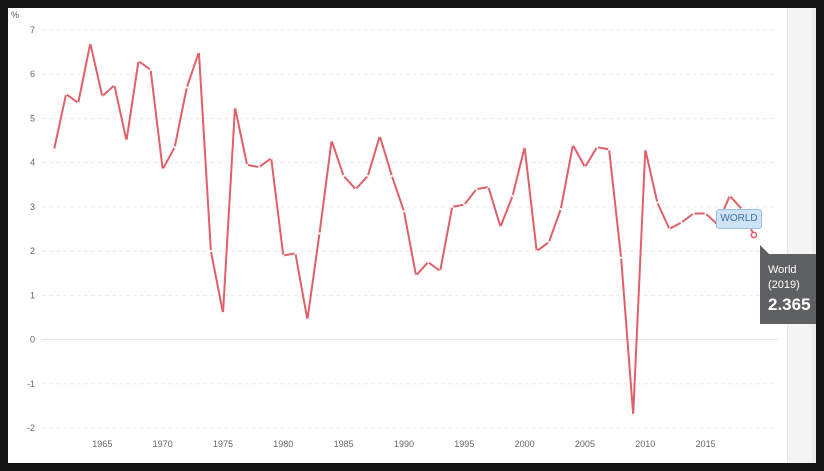 The width and height of the screenshot is (824, 471). I want to click on tooltip-name: World, so click(782, 270).